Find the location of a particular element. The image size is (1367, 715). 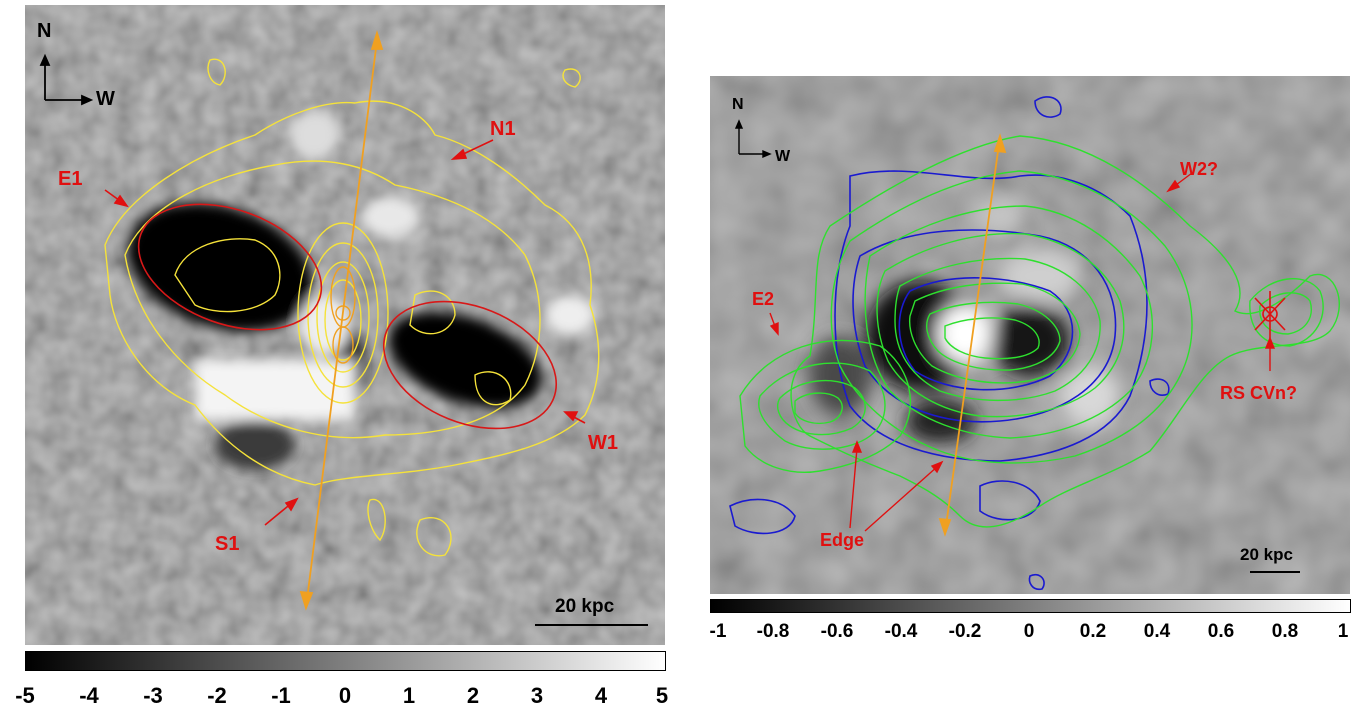

right-cbar-tick: -1 is located at coordinates (718, 631).